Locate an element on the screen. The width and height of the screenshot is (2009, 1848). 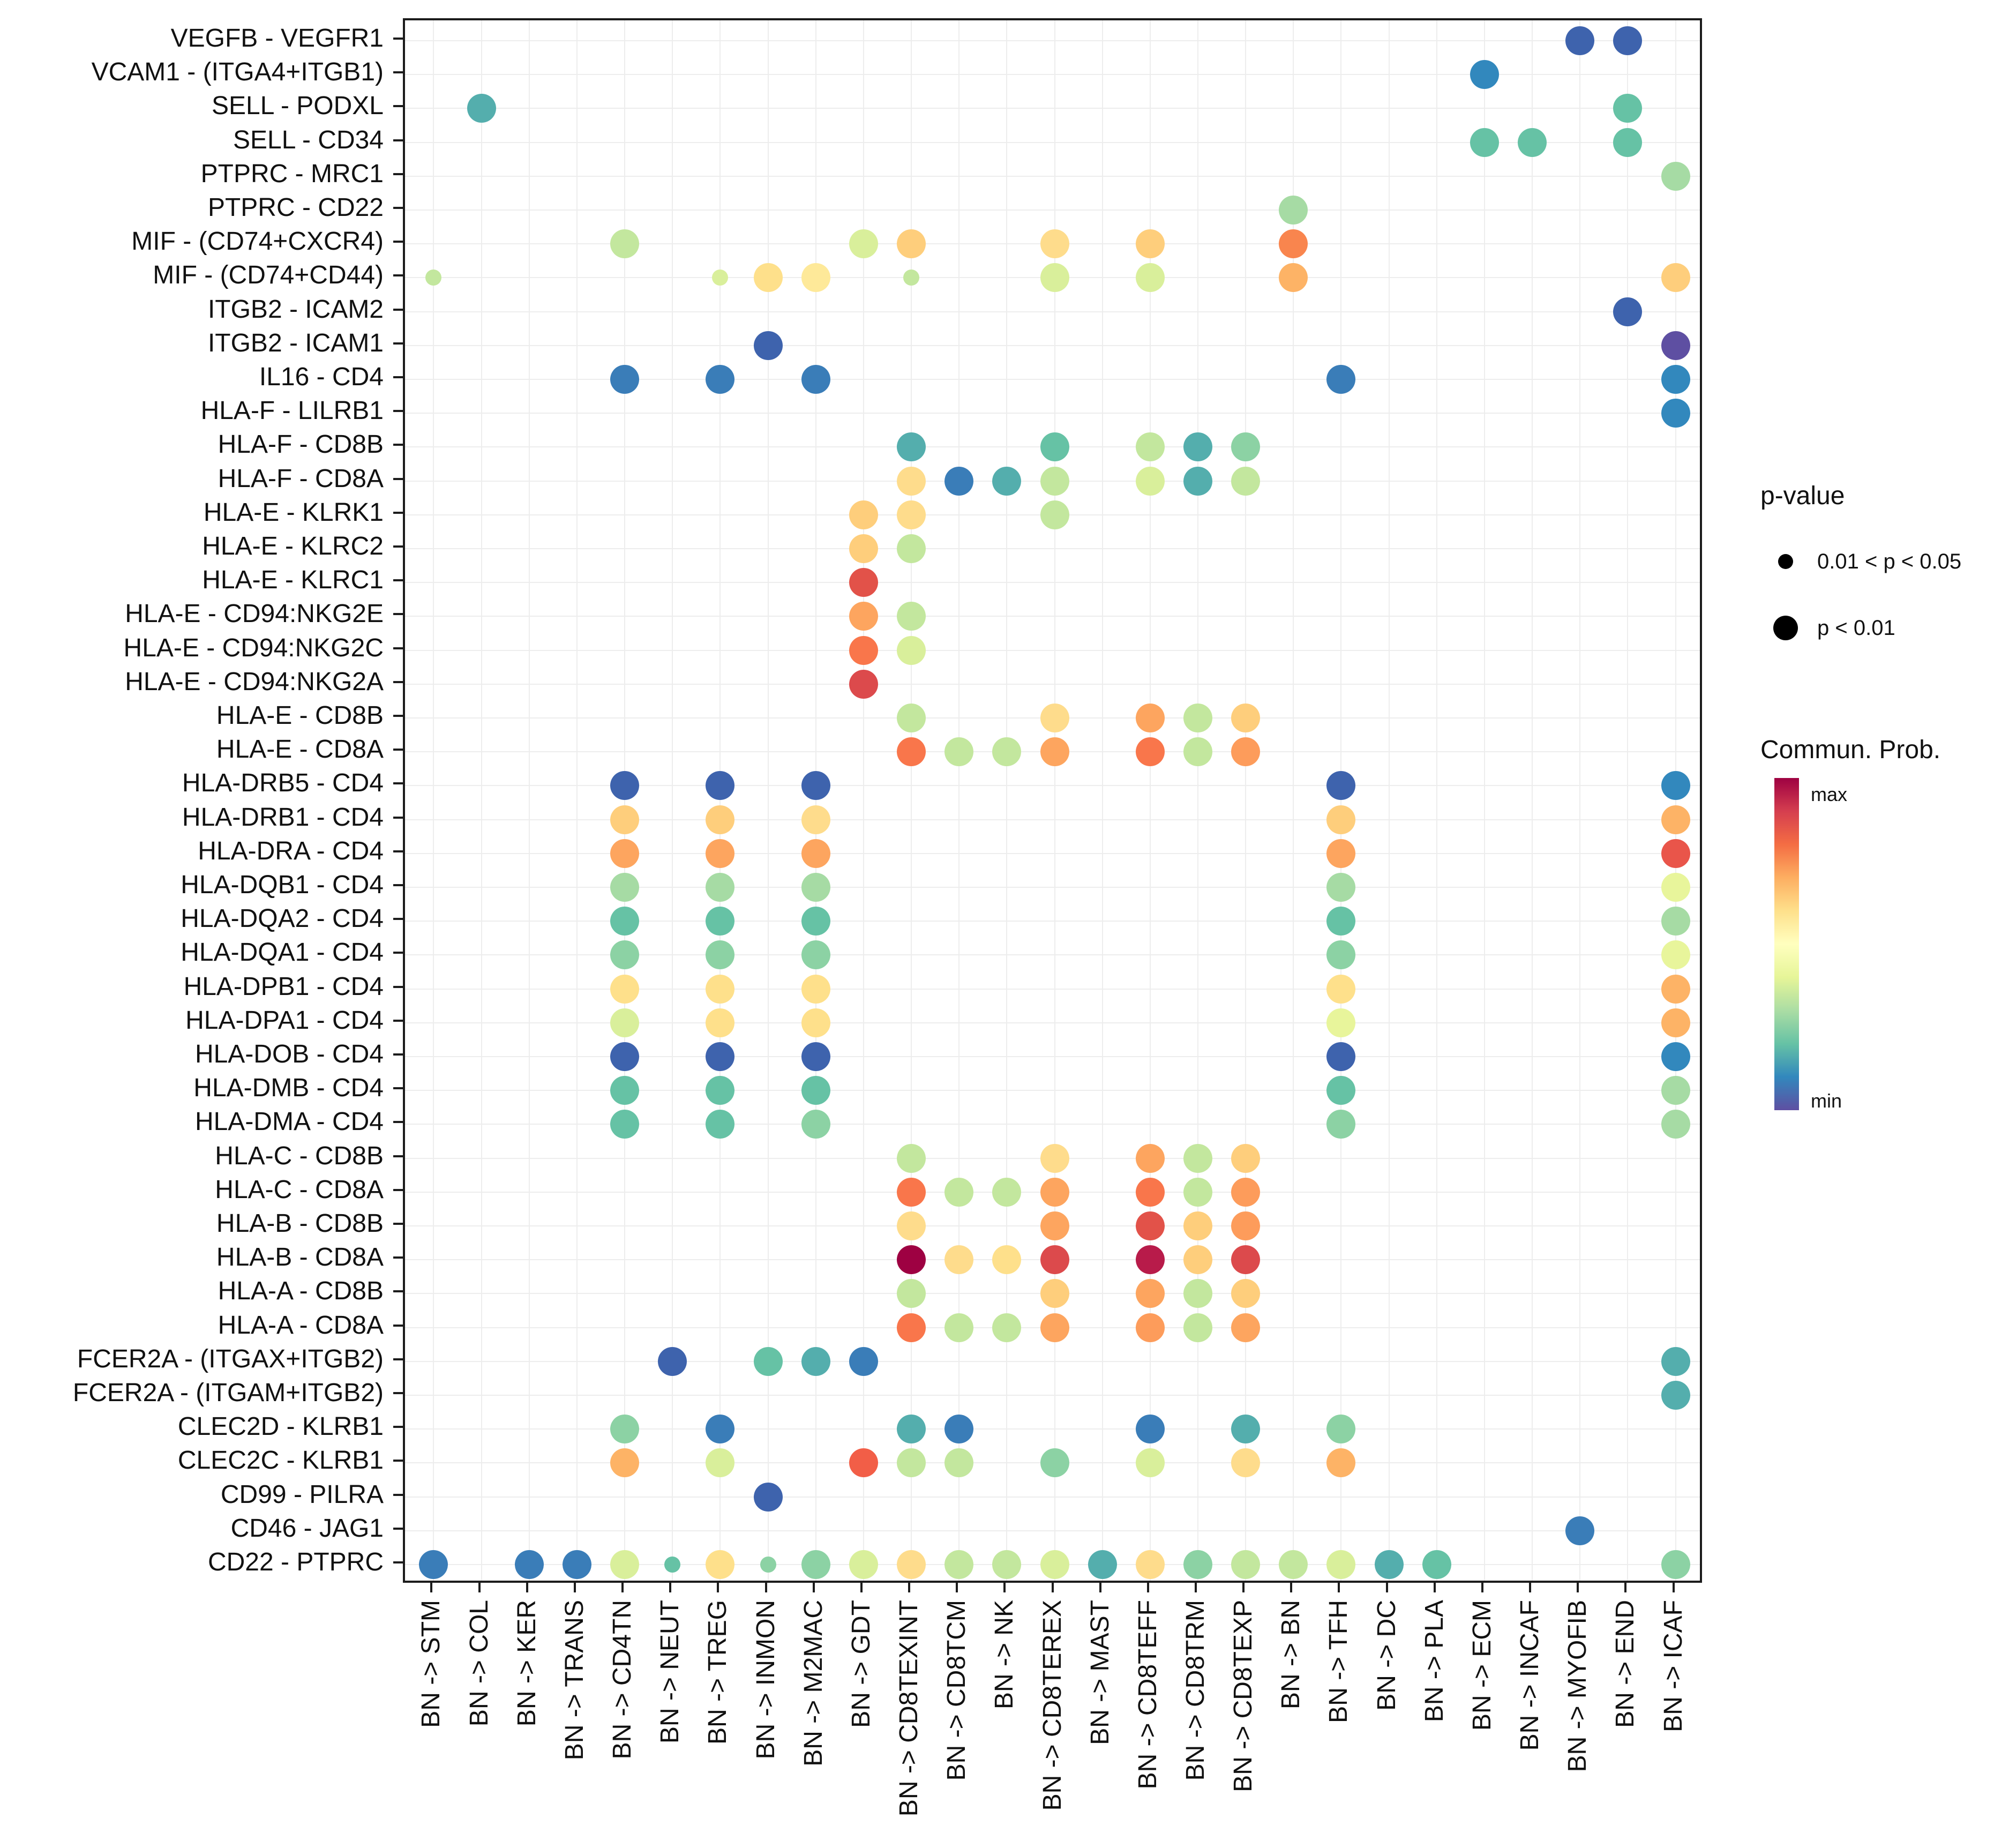
y-axis-label: HLA-C - CD8B is located at coordinates (299, 1155).